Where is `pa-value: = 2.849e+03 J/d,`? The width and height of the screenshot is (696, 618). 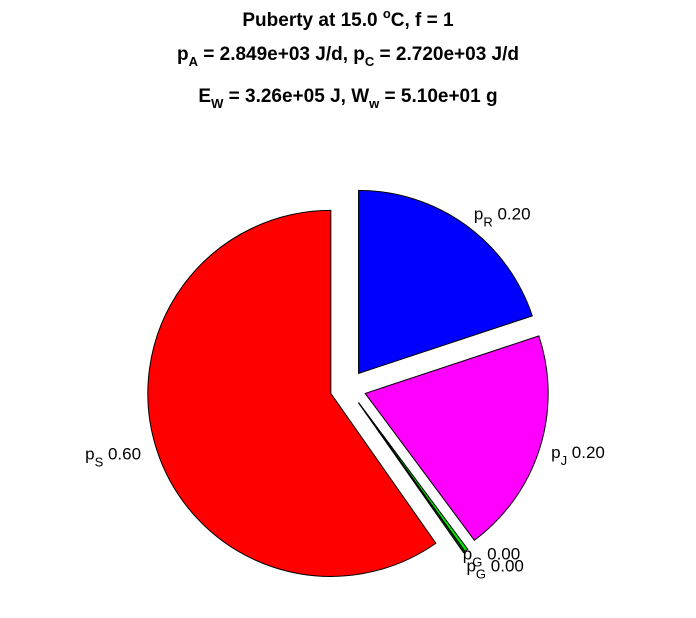 pa-value: = 2.849e+03 J/d, is located at coordinates (275, 54).